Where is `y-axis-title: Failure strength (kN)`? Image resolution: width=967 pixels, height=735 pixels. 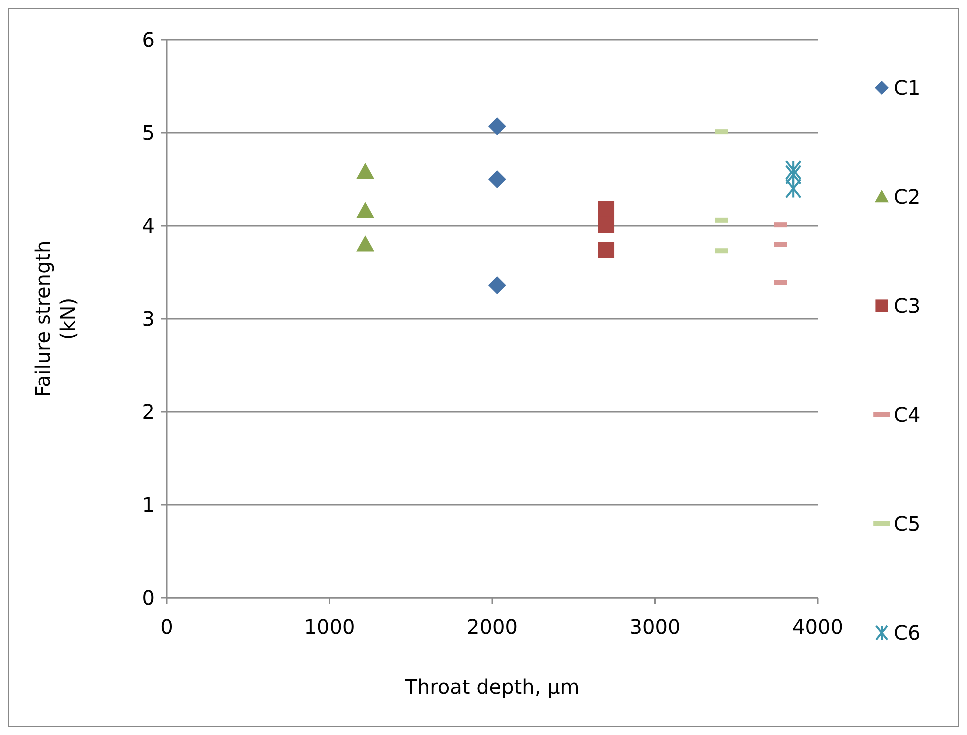
y-axis-title: Failure strength (kN) is located at coordinates (55, 319).